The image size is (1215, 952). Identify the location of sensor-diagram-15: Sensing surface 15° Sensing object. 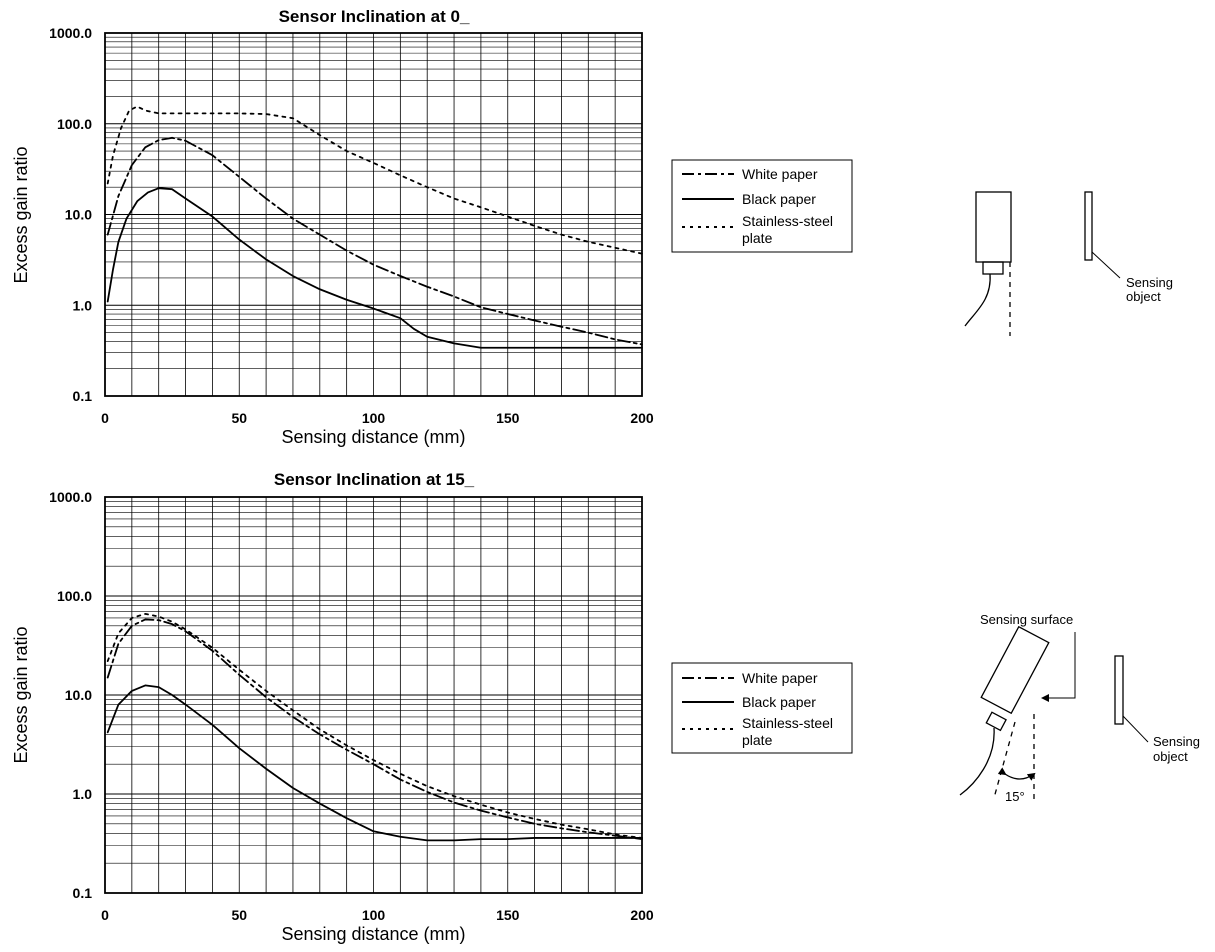
(1079, 708).